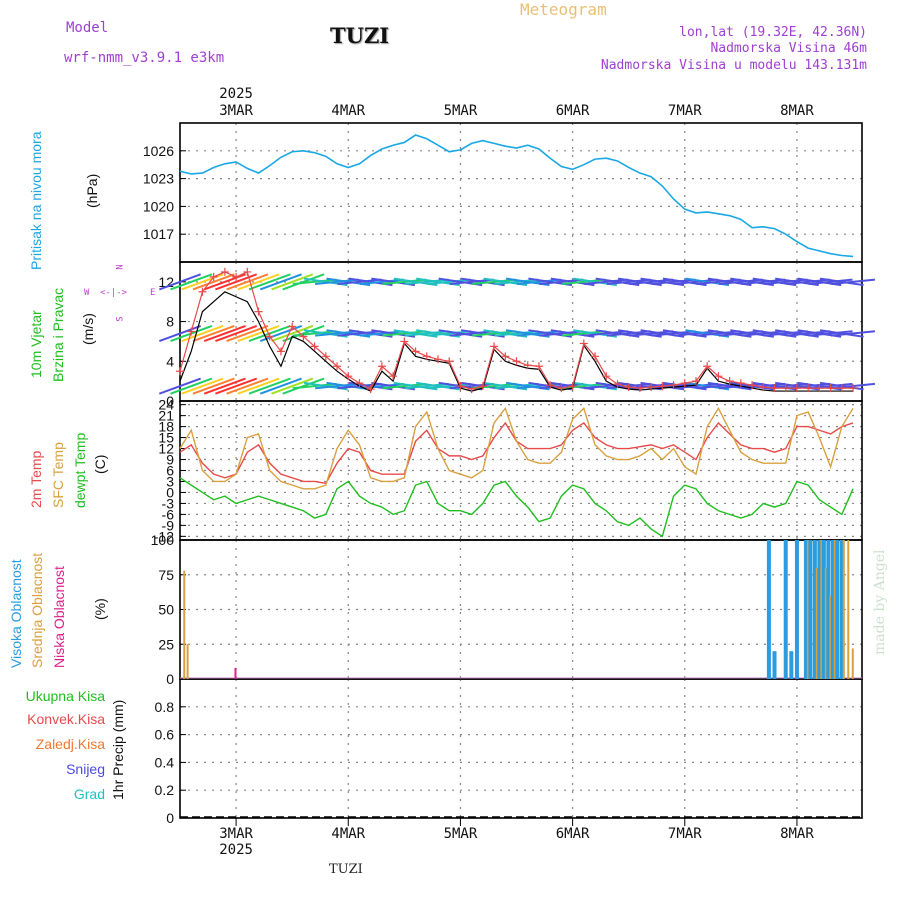  What do you see at coordinates (120, 319) in the screenshot?
I see `compass-south: S` at bounding box center [120, 319].